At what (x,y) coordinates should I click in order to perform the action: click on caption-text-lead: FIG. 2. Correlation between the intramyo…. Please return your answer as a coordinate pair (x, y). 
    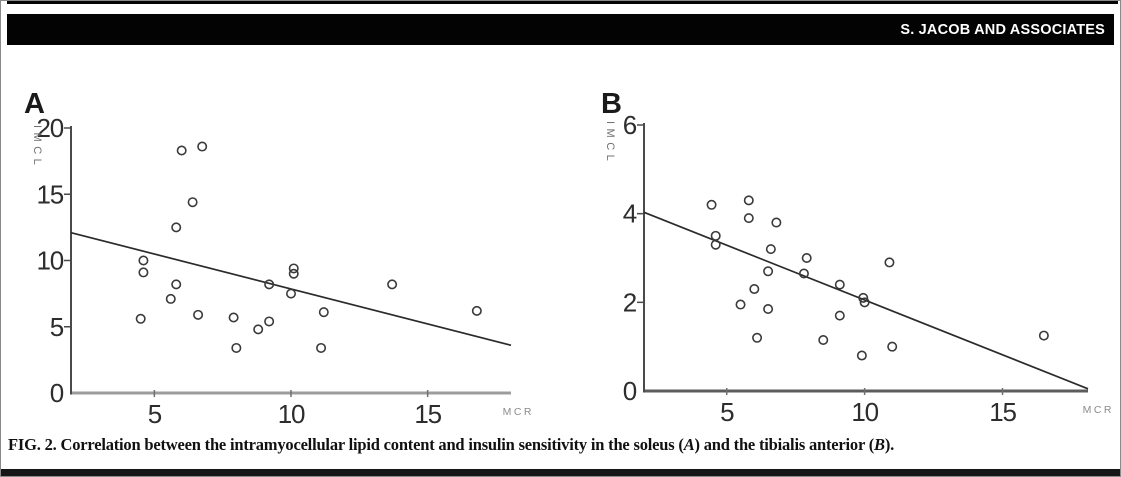
    Looking at the image, I should click on (346, 444).